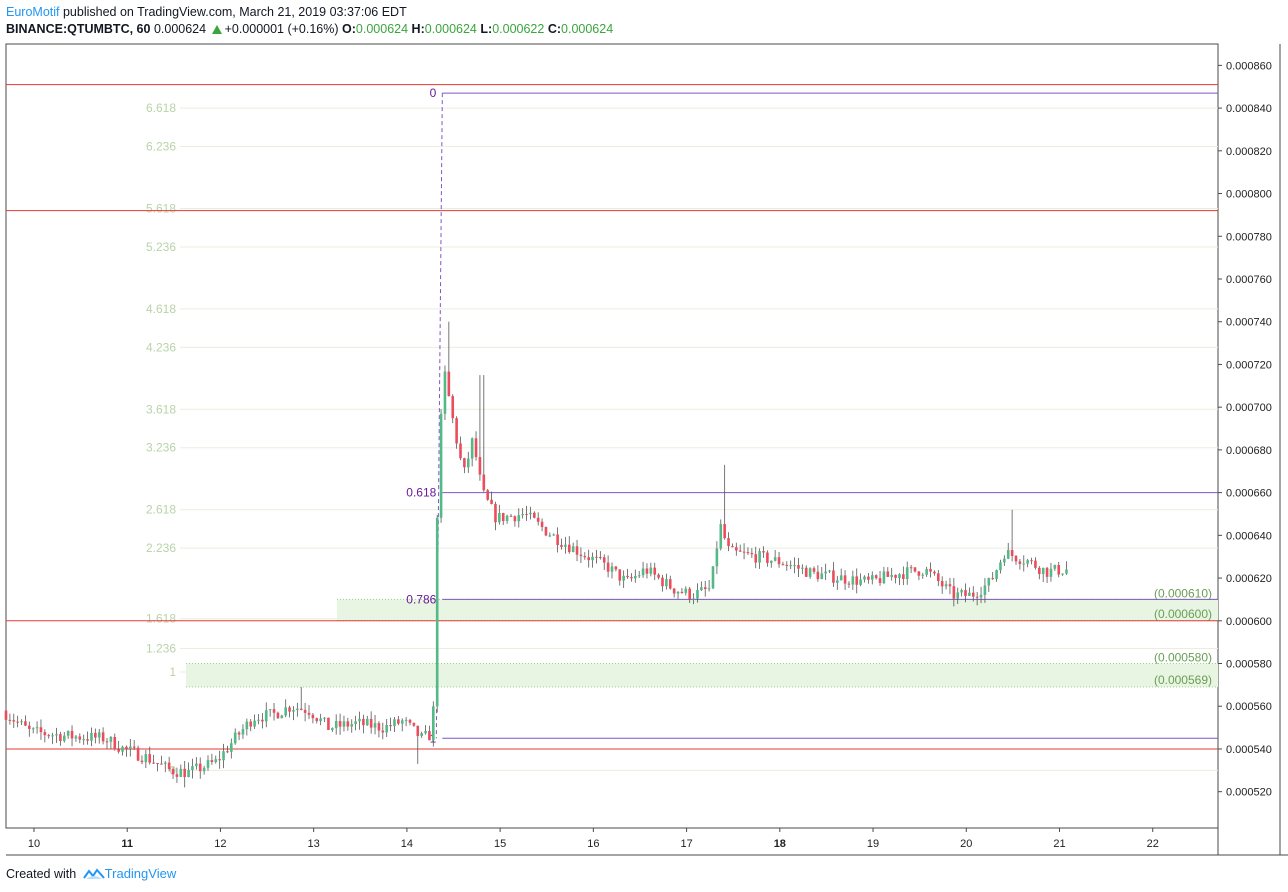 Image resolution: width=1288 pixels, height=892 pixels. I want to click on y-tick-label: 0.000540, so click(1249, 750).